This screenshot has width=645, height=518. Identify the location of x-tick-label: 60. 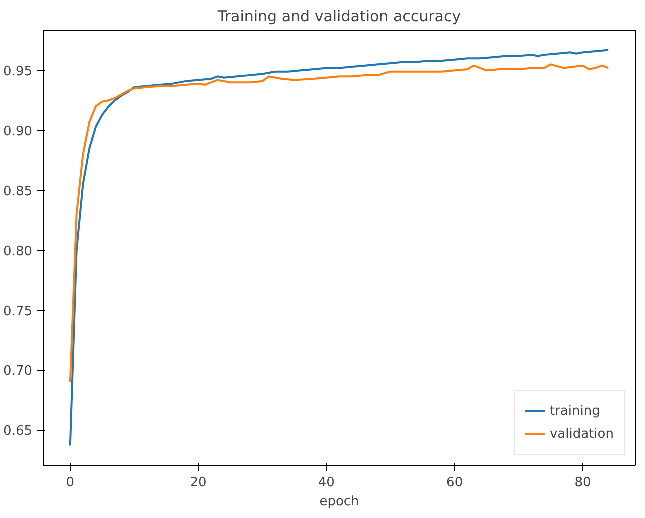
(455, 483).